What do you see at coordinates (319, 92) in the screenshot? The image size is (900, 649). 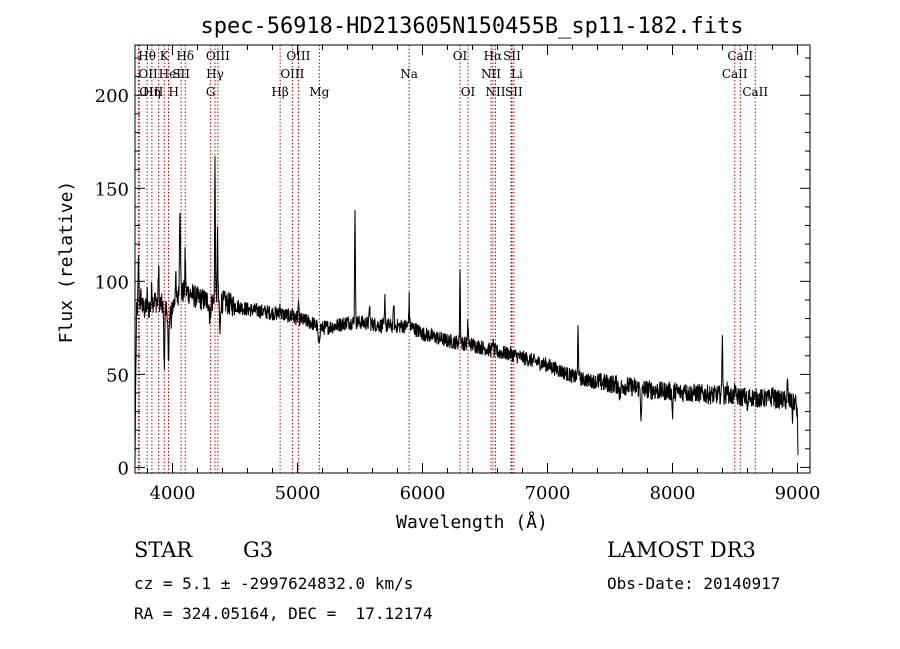 I see `line-label: Mg` at bounding box center [319, 92].